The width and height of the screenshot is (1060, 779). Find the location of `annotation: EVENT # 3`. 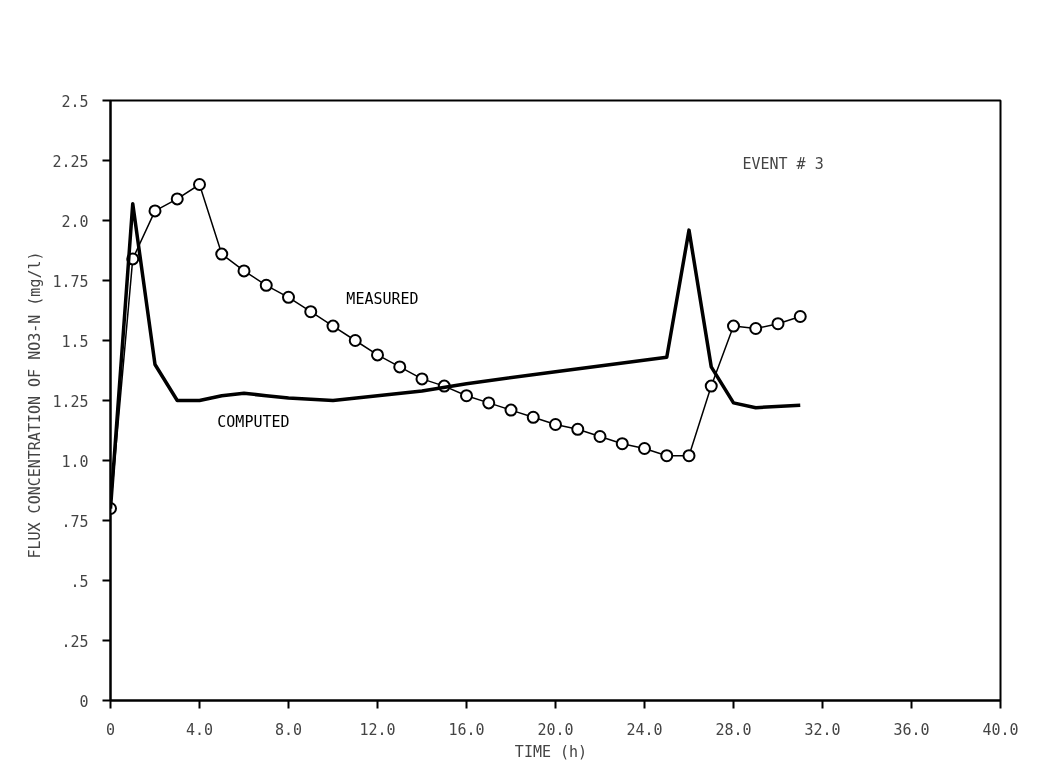

annotation: EVENT # 3 is located at coordinates (783, 163).